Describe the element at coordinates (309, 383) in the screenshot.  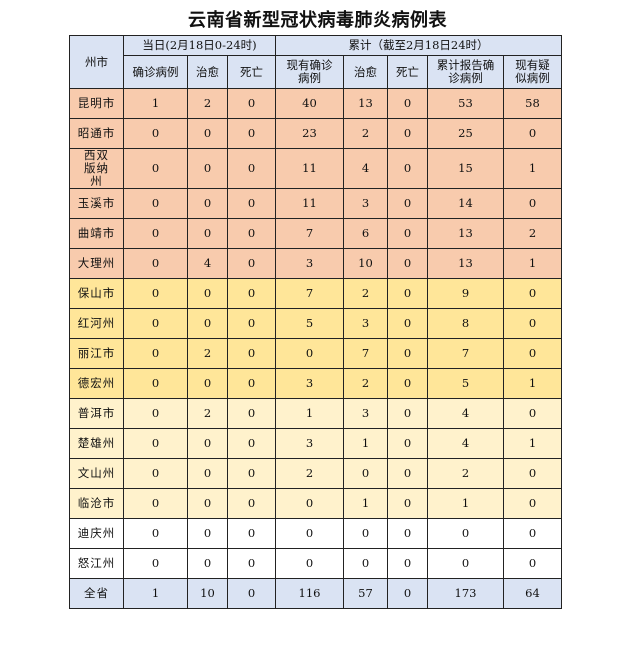
I see `cell-current-confirmed: 3` at that location.